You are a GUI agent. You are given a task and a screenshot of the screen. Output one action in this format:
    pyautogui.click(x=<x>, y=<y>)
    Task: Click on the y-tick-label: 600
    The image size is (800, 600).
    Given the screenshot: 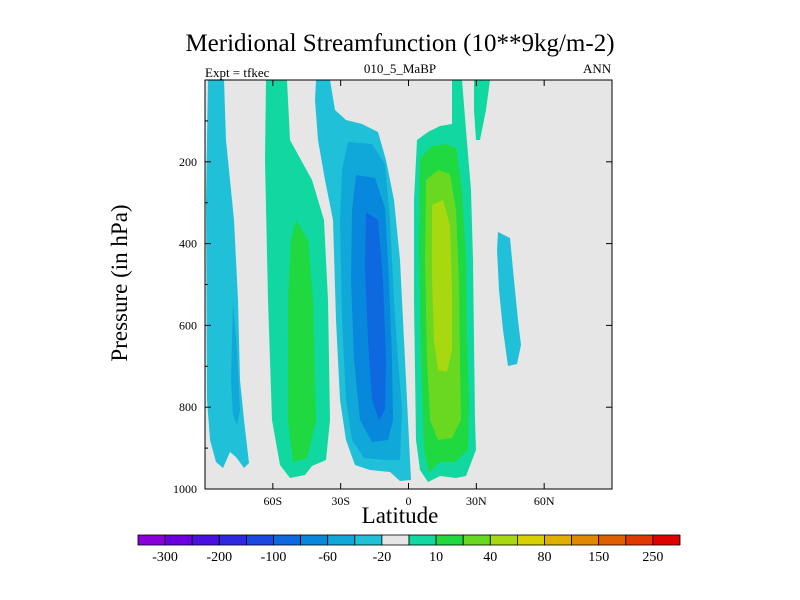 What is the action you would take?
    pyautogui.click(x=188, y=325)
    